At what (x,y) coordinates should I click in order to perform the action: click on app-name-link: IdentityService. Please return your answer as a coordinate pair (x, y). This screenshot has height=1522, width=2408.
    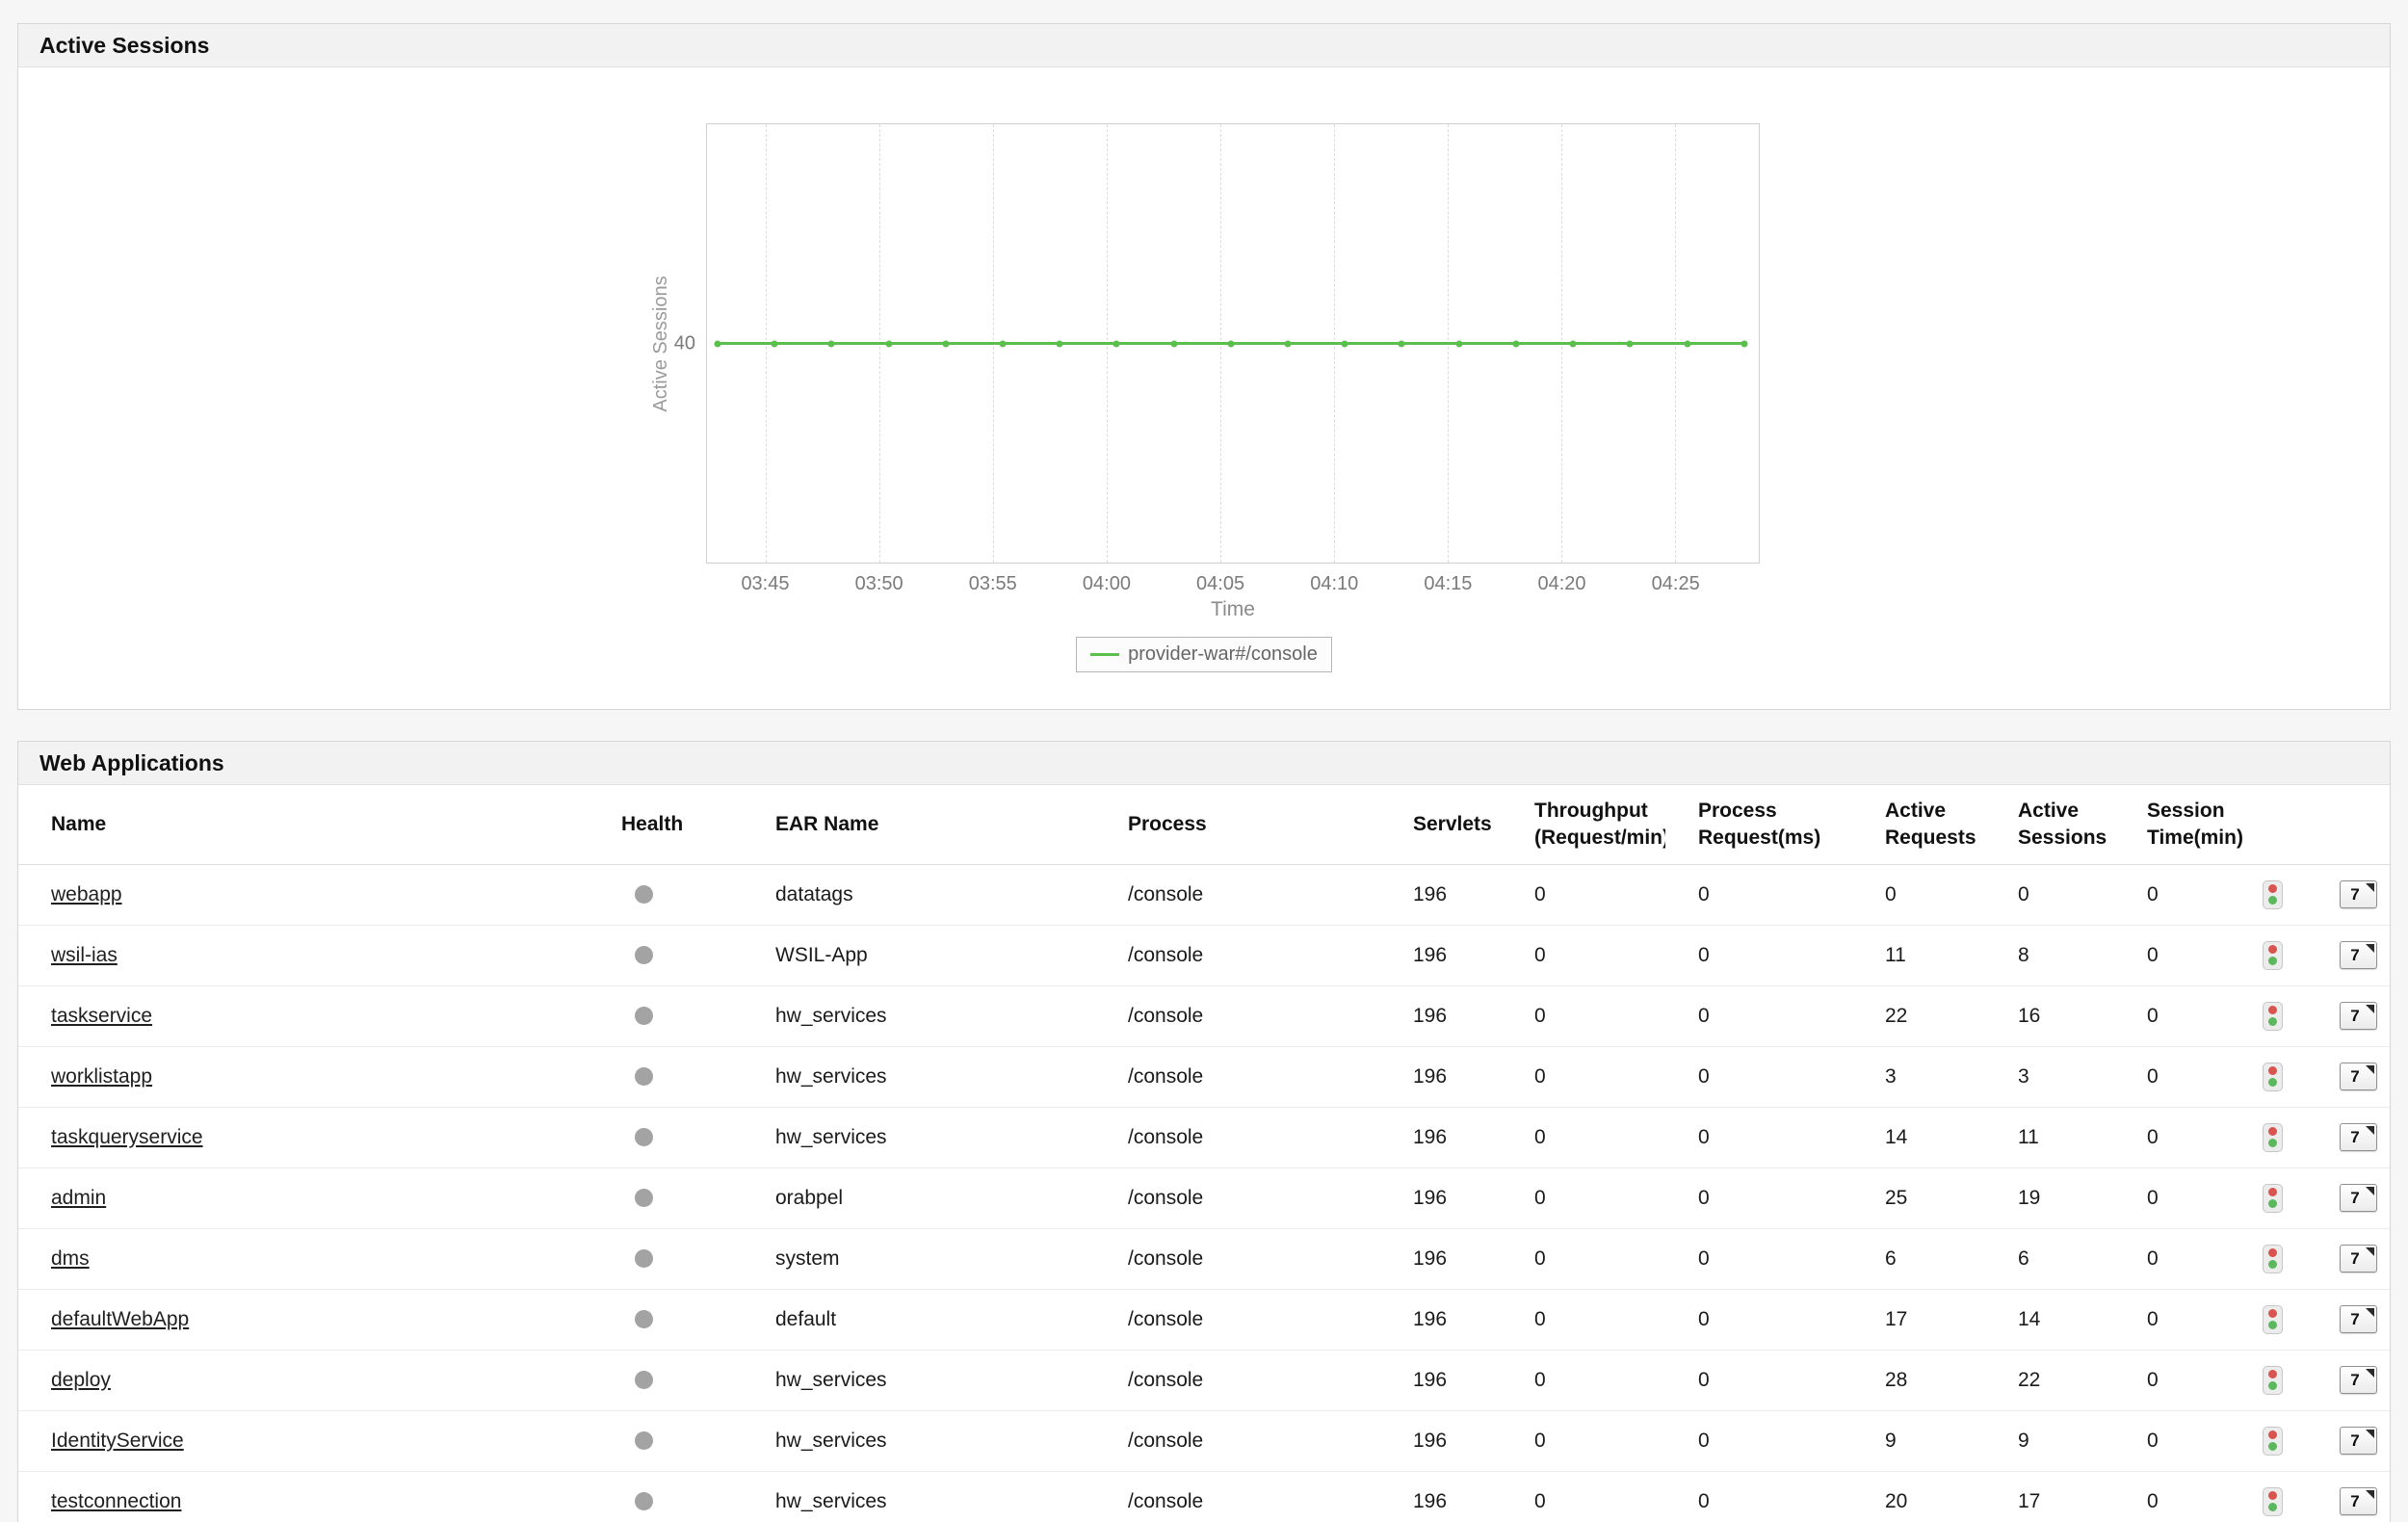
    Looking at the image, I should click on (117, 1440).